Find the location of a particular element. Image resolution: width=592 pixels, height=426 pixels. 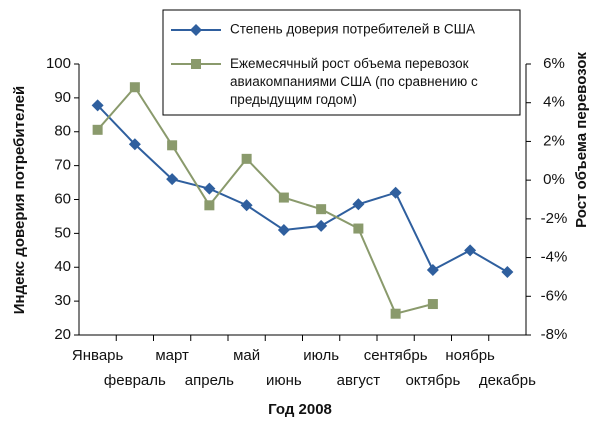

y2-tick-label: 6% is located at coordinates (554, 63).